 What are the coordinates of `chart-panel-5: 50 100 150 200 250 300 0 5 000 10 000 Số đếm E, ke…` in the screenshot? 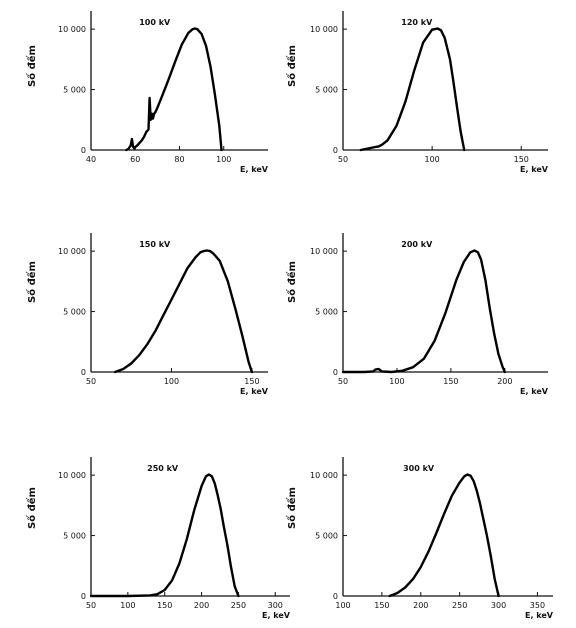 It's located at (158, 538).